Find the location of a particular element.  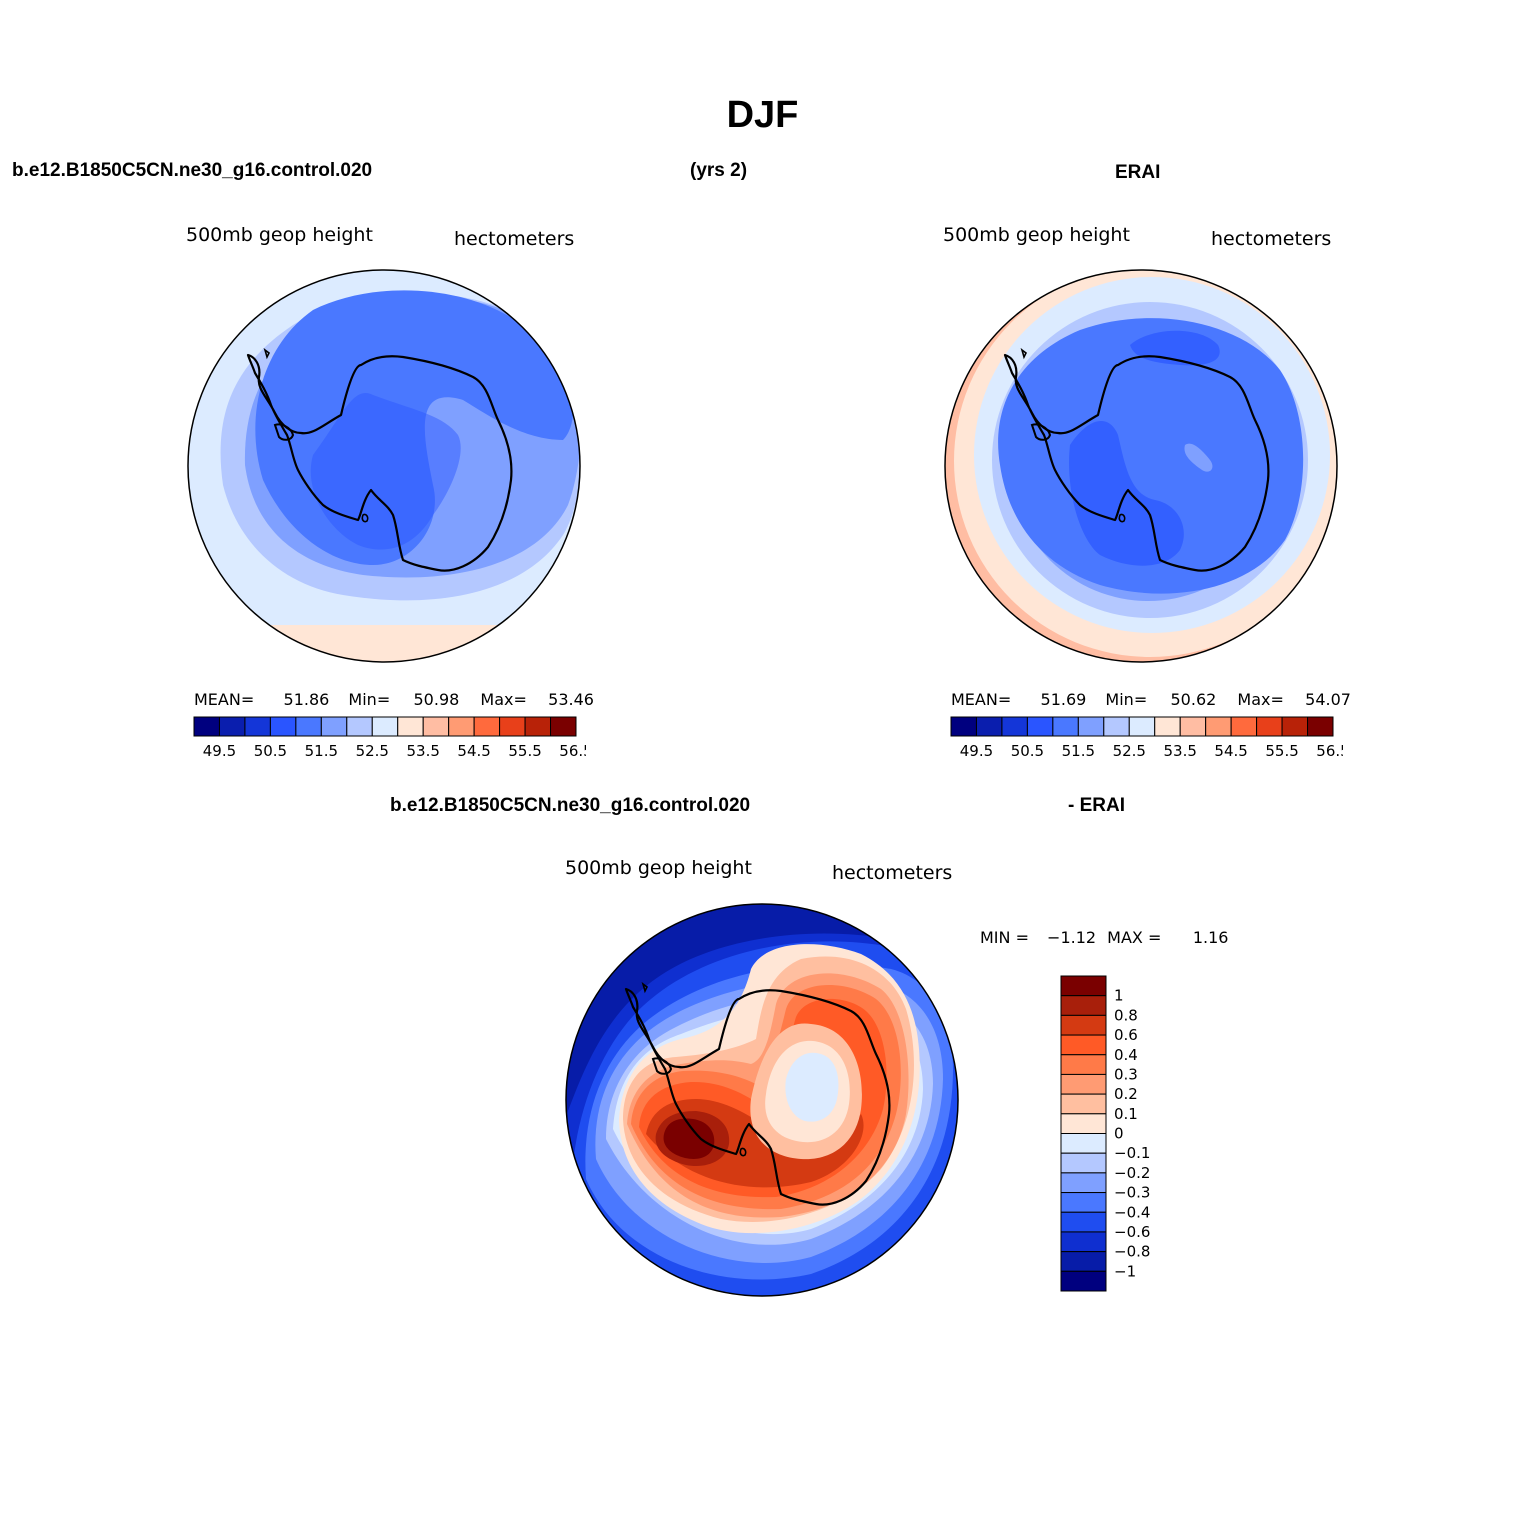

panel1-mean-value: 51.86 is located at coordinates (306, 699).